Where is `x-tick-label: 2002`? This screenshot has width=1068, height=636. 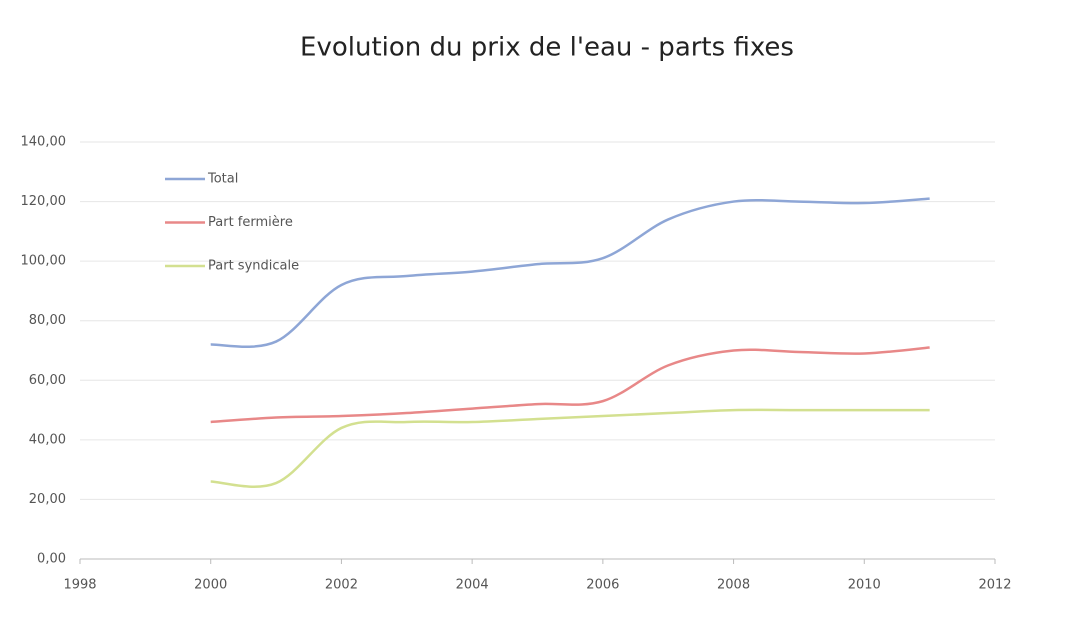
x-tick-label: 2002 is located at coordinates (341, 585).